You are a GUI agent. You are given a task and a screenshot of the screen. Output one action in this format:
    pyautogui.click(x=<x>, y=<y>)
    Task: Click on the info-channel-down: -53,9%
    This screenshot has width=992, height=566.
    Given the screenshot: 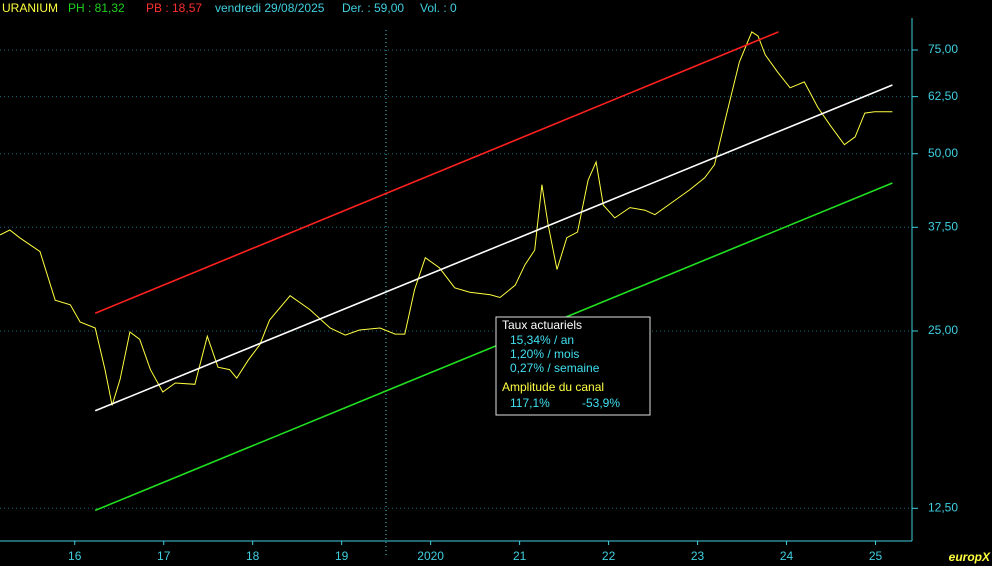 What is the action you would take?
    pyautogui.click(x=601, y=403)
    